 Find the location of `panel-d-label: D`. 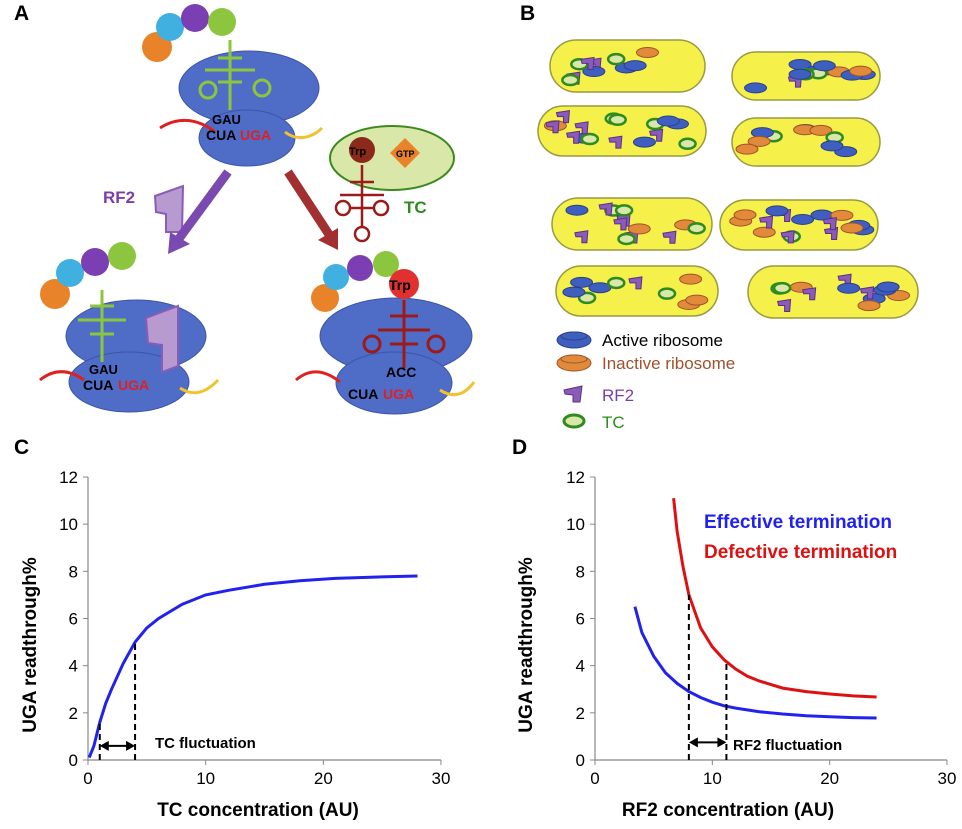

panel-d-label: D is located at coordinates (520, 447).